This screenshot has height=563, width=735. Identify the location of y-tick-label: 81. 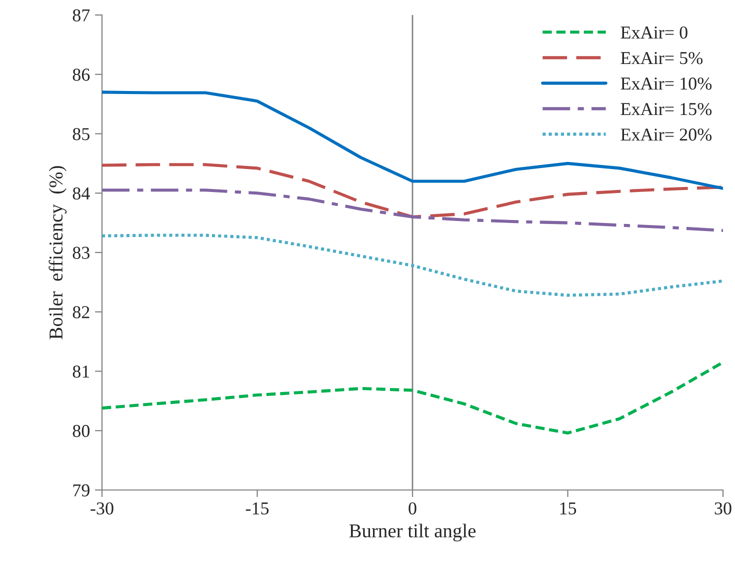
(81, 372).